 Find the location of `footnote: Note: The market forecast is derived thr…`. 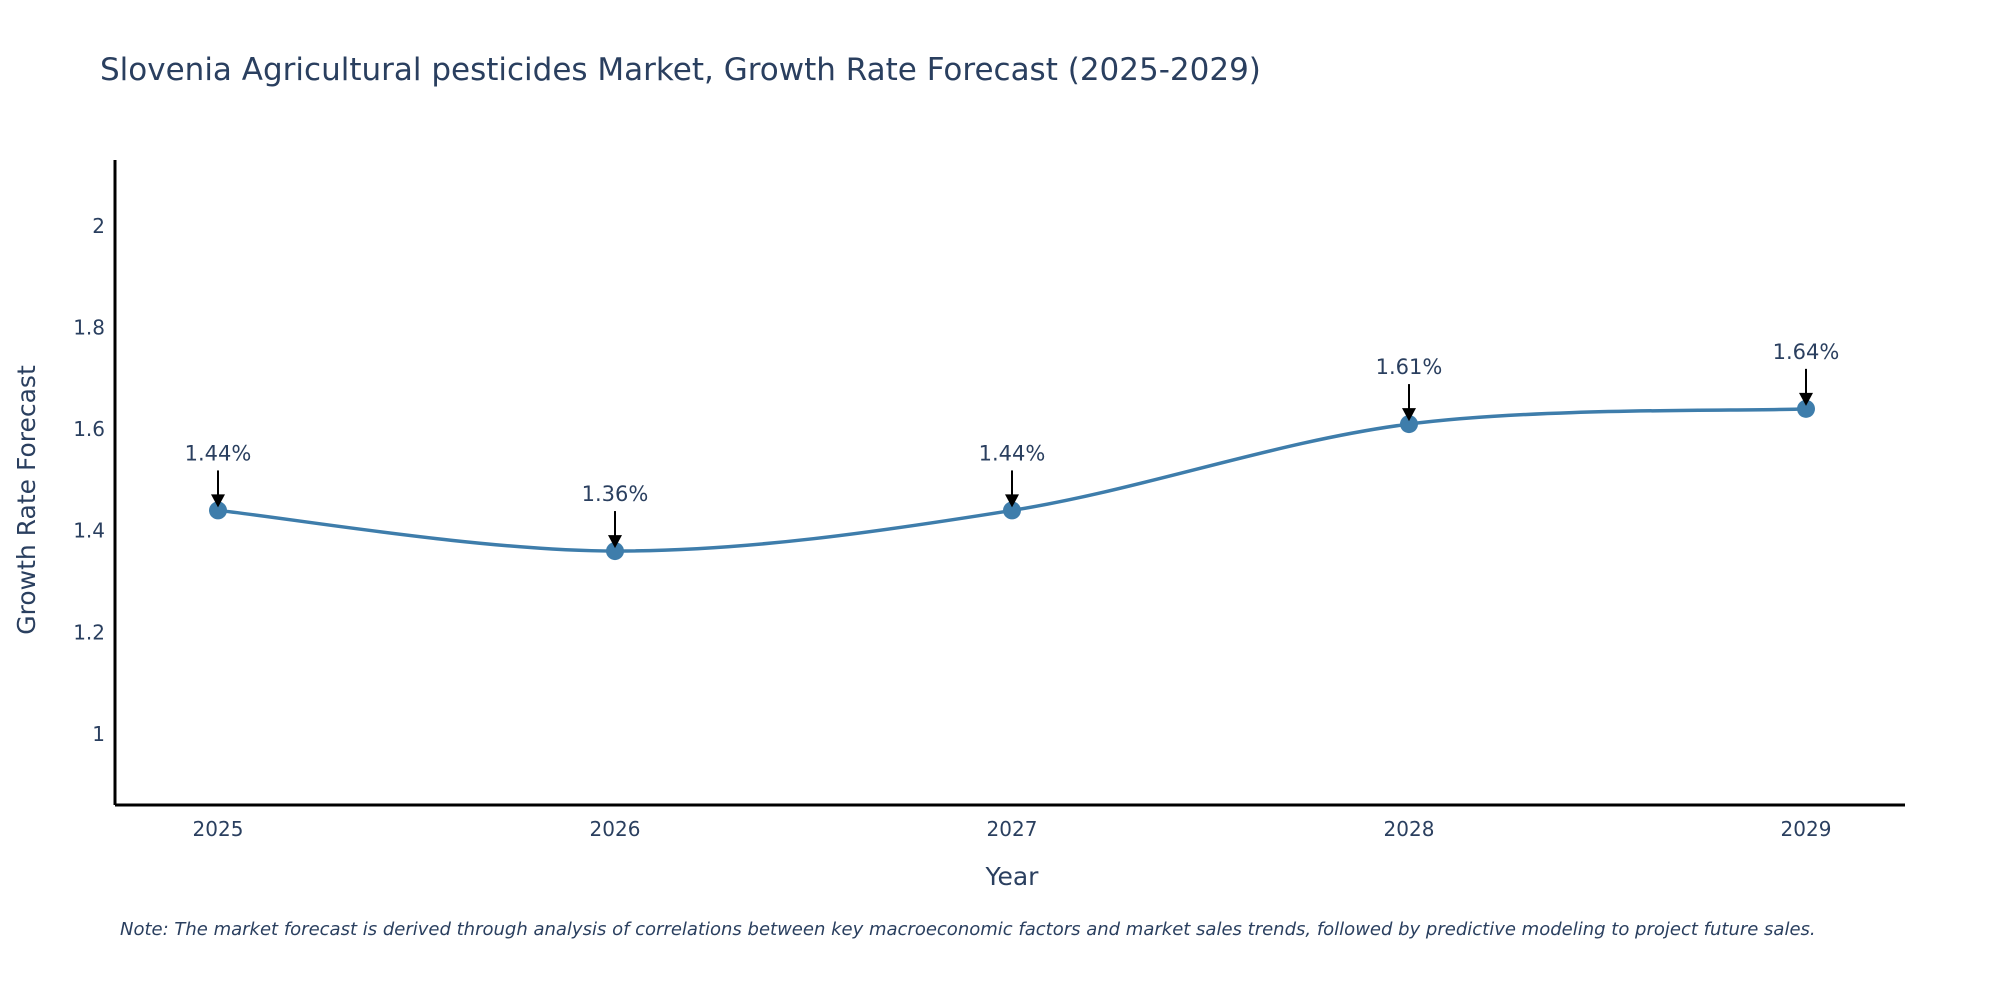

footnote: Note: The market forecast is derived thr… is located at coordinates (968, 929).